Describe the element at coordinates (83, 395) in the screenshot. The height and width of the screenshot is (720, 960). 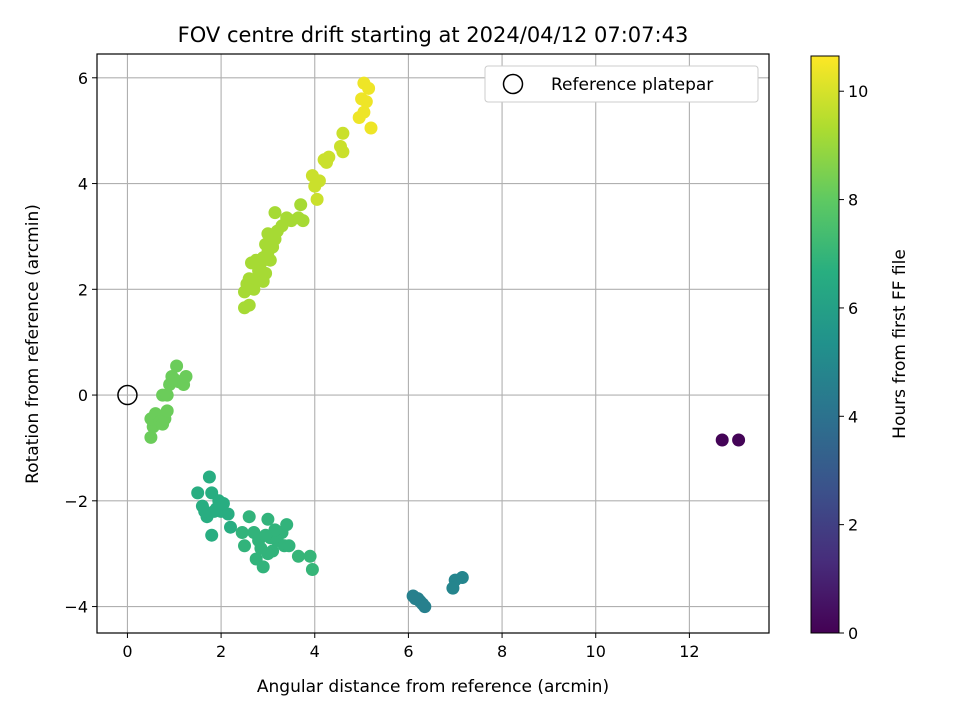
I see `y-tick-label: 0` at that location.